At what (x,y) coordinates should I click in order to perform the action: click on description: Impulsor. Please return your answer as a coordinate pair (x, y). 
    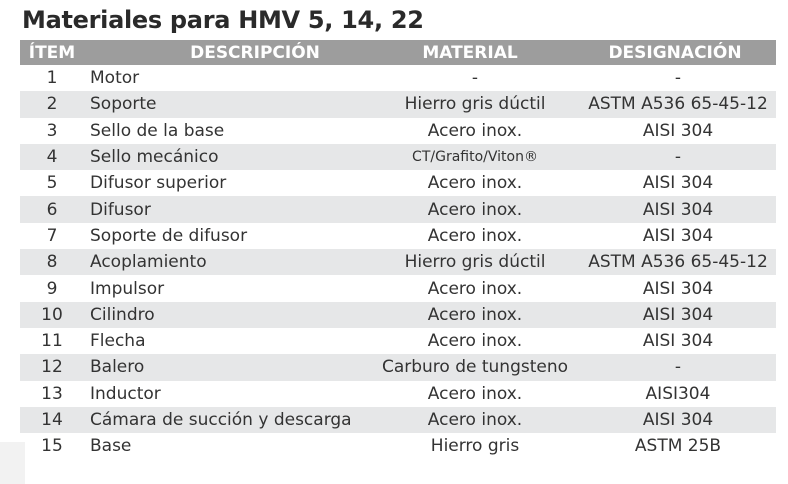
    Looking at the image, I should click on (127, 288).